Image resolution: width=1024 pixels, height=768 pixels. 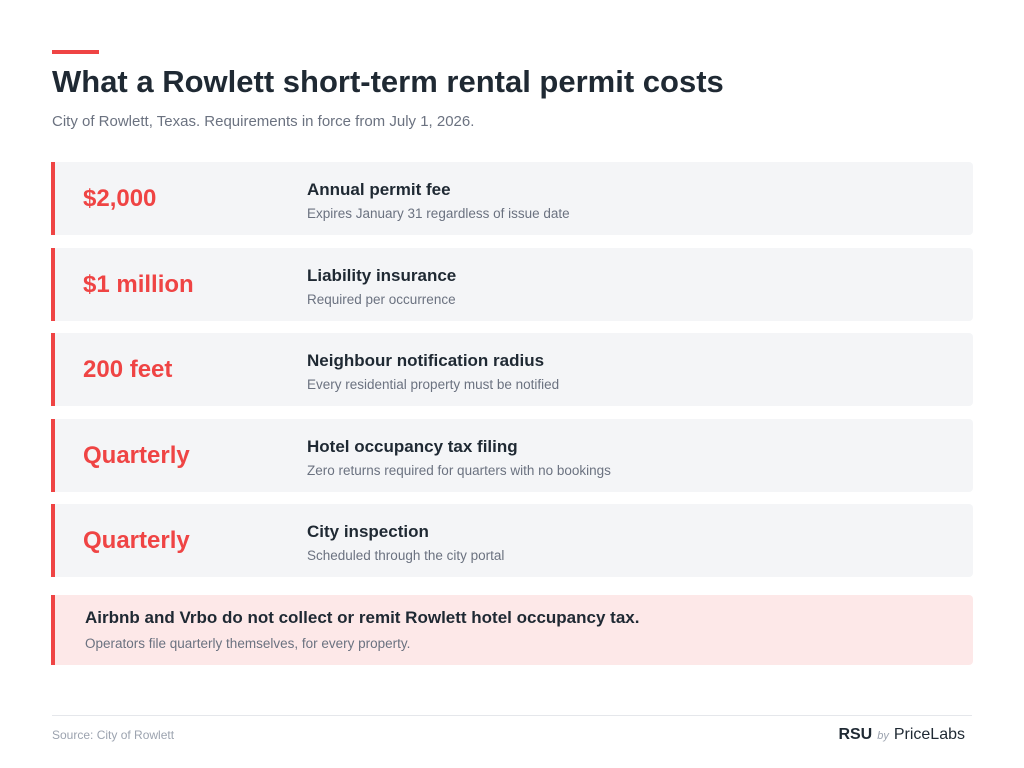 What do you see at coordinates (406, 555) in the screenshot?
I see `card-description: Scheduled through the city portal` at bounding box center [406, 555].